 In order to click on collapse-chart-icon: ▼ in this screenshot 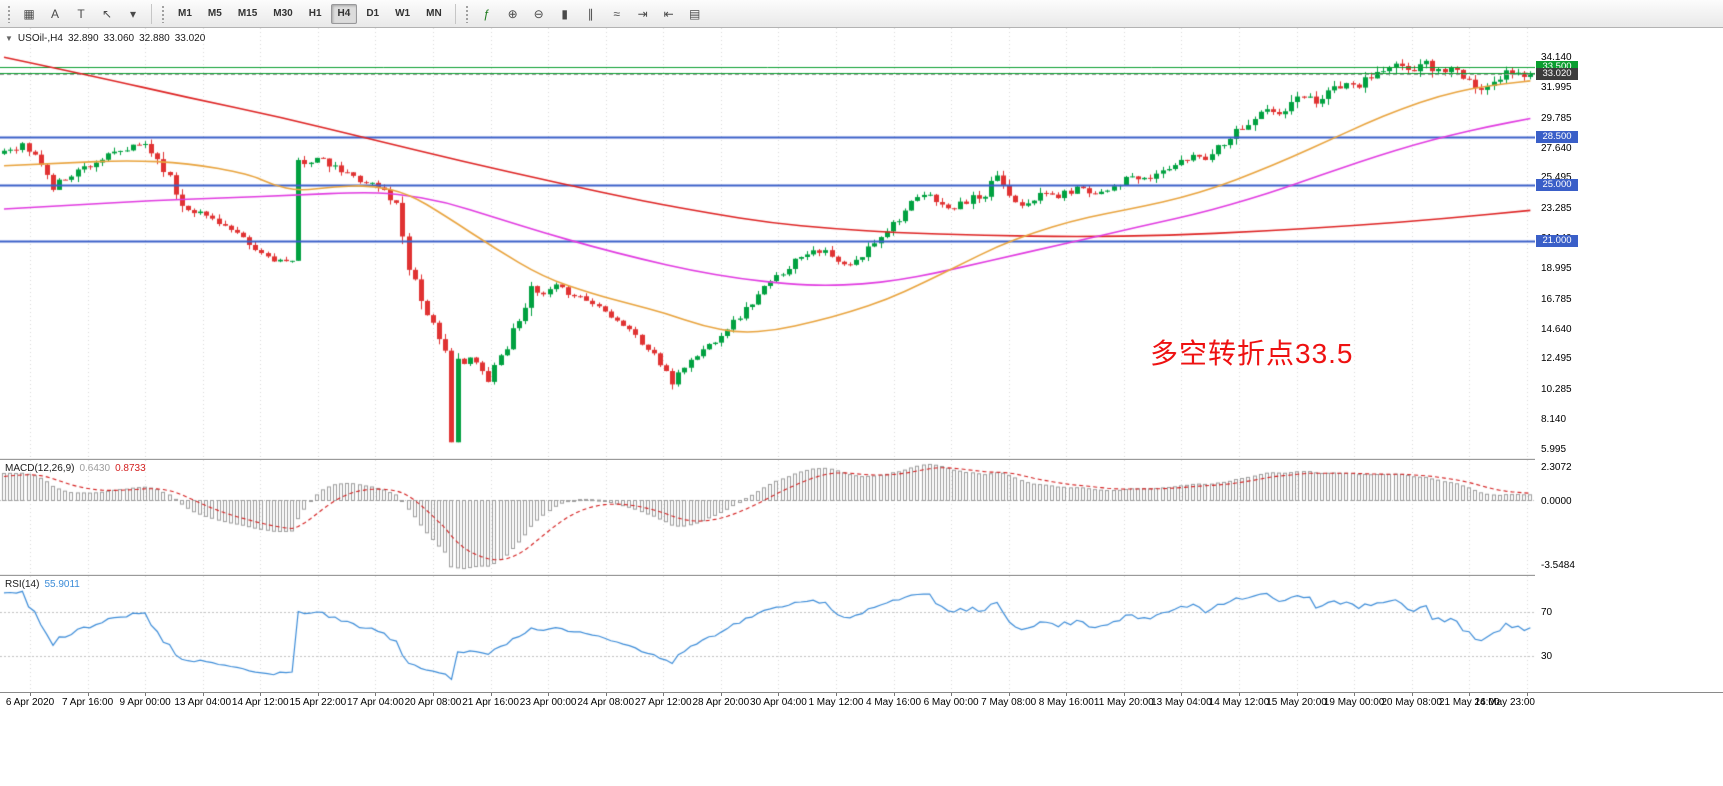, I will do `click(9, 38)`.